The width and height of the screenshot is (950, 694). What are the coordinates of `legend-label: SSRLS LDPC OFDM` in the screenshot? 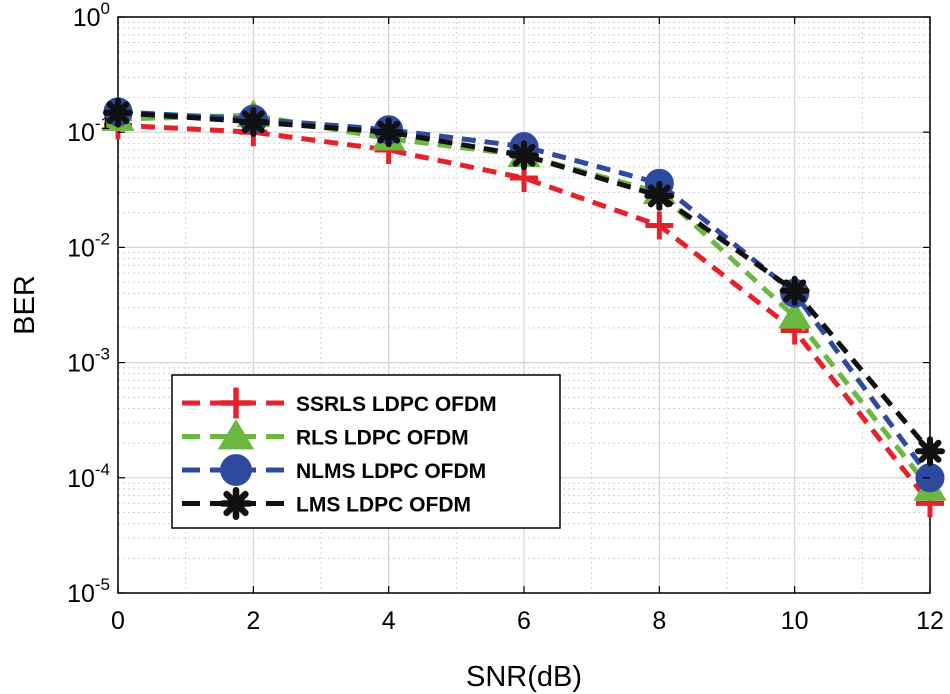 It's located at (396, 404).